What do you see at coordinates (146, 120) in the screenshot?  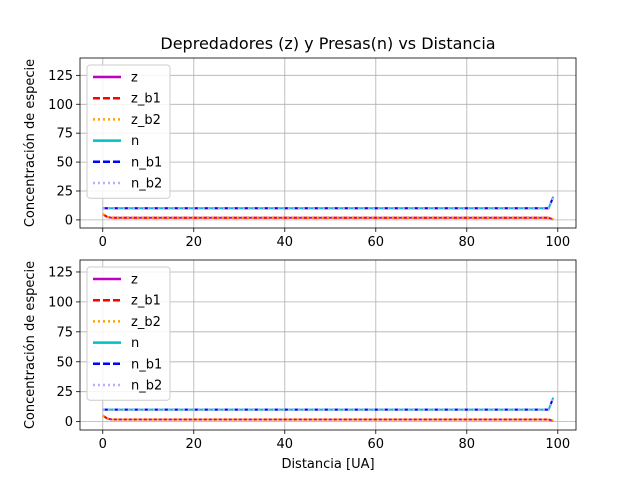 I see `subplot-1-legend-label-z-b2: z_b2` at bounding box center [146, 120].